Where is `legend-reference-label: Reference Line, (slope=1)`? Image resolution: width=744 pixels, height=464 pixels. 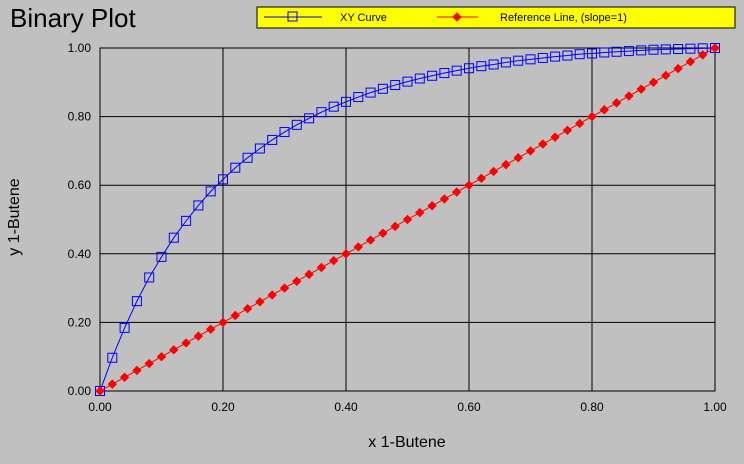 legend-reference-label: Reference Line, (slope=1) is located at coordinates (563, 18).